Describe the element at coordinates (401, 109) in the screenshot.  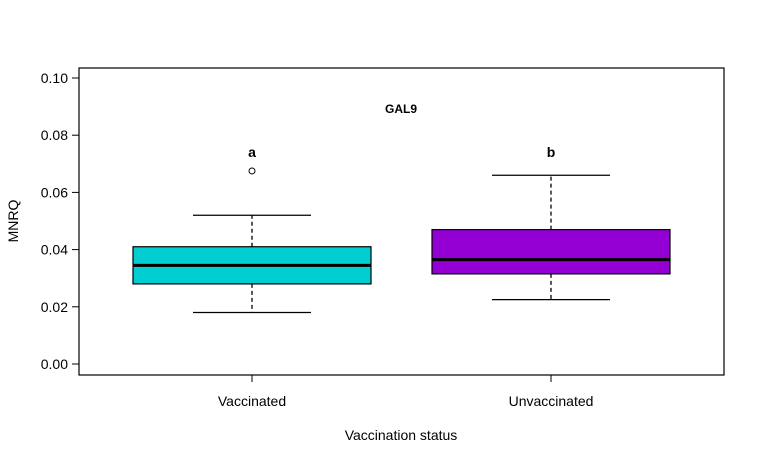
I see `plot-title: GAL9` at that location.